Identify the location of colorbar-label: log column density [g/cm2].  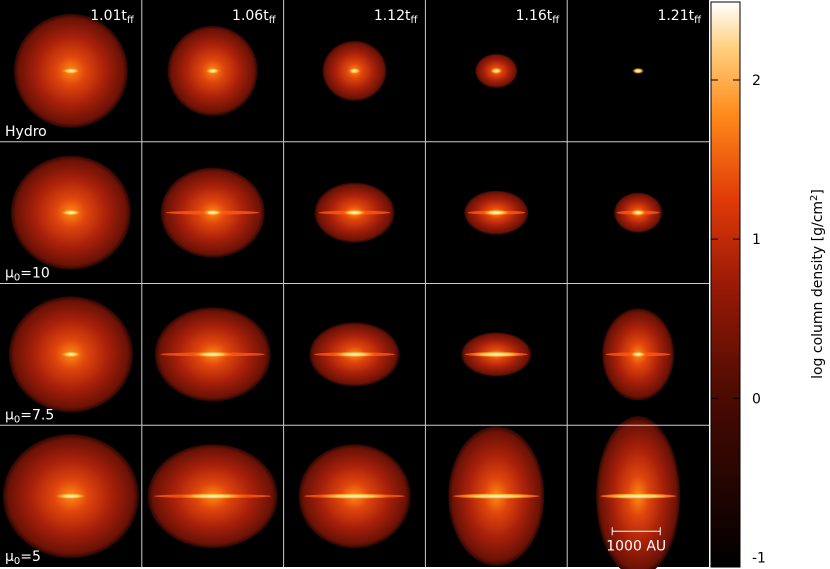
(817, 284).